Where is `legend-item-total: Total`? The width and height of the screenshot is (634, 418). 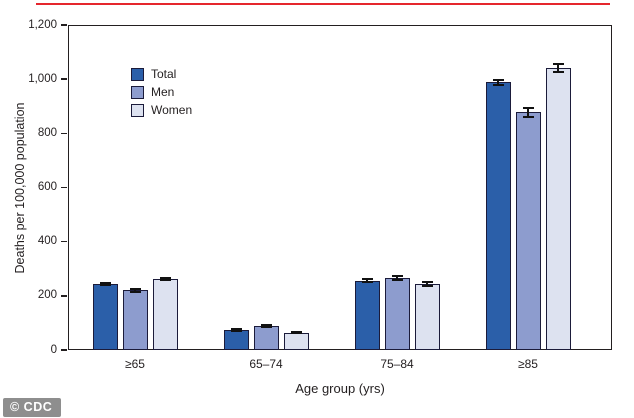 legend-item-total: Total is located at coordinates (161, 74).